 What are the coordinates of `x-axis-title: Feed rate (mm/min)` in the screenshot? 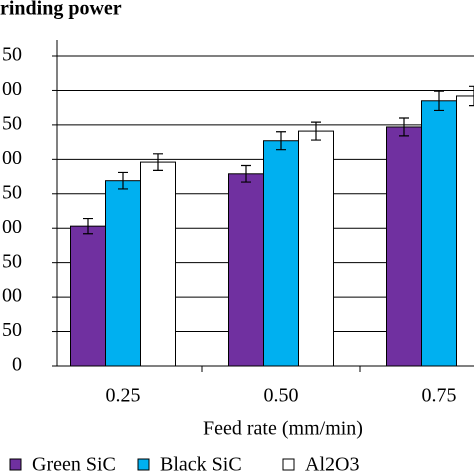 It's located at (283, 429).